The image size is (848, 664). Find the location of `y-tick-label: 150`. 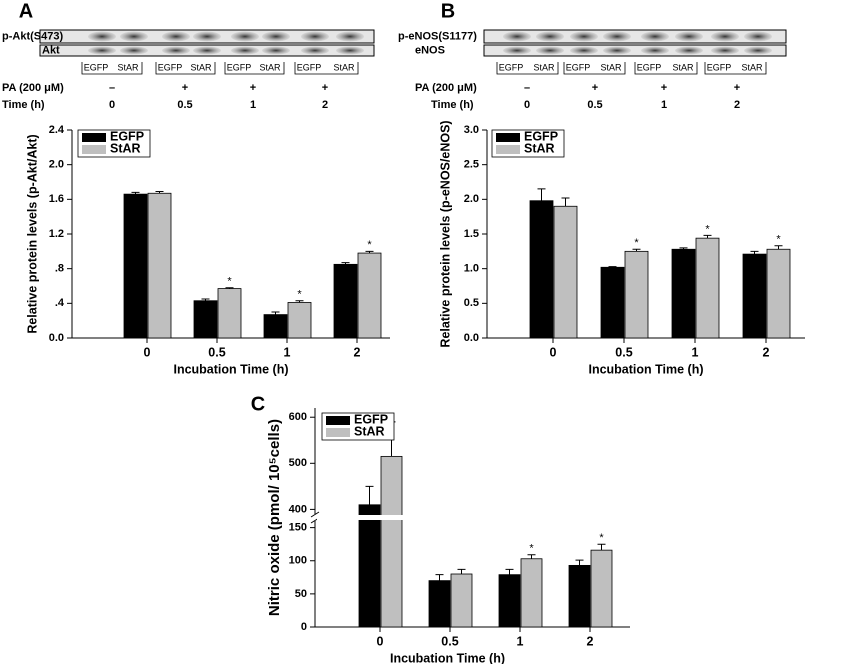

y-tick-label: 150 is located at coordinates (298, 528).